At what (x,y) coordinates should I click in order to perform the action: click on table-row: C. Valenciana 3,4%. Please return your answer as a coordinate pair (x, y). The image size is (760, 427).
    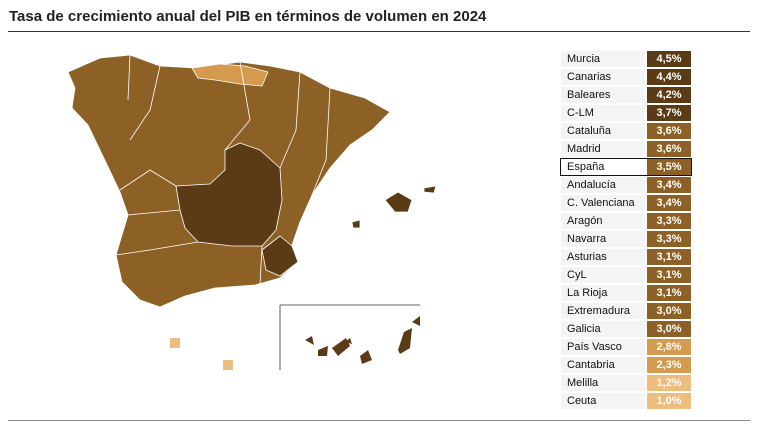
    Looking at the image, I should click on (626, 203).